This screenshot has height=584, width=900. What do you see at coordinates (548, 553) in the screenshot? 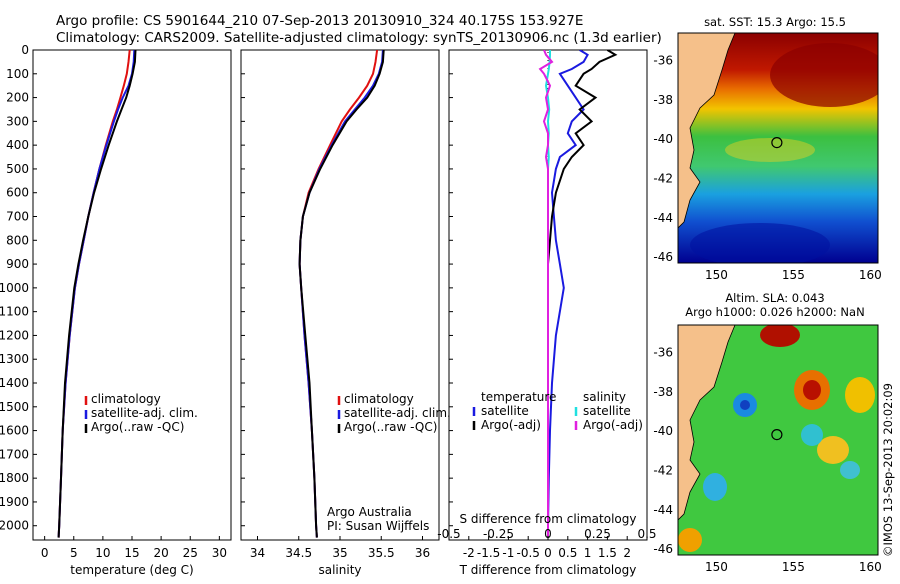
I see `difference-xtick-label: 0` at bounding box center [548, 553].